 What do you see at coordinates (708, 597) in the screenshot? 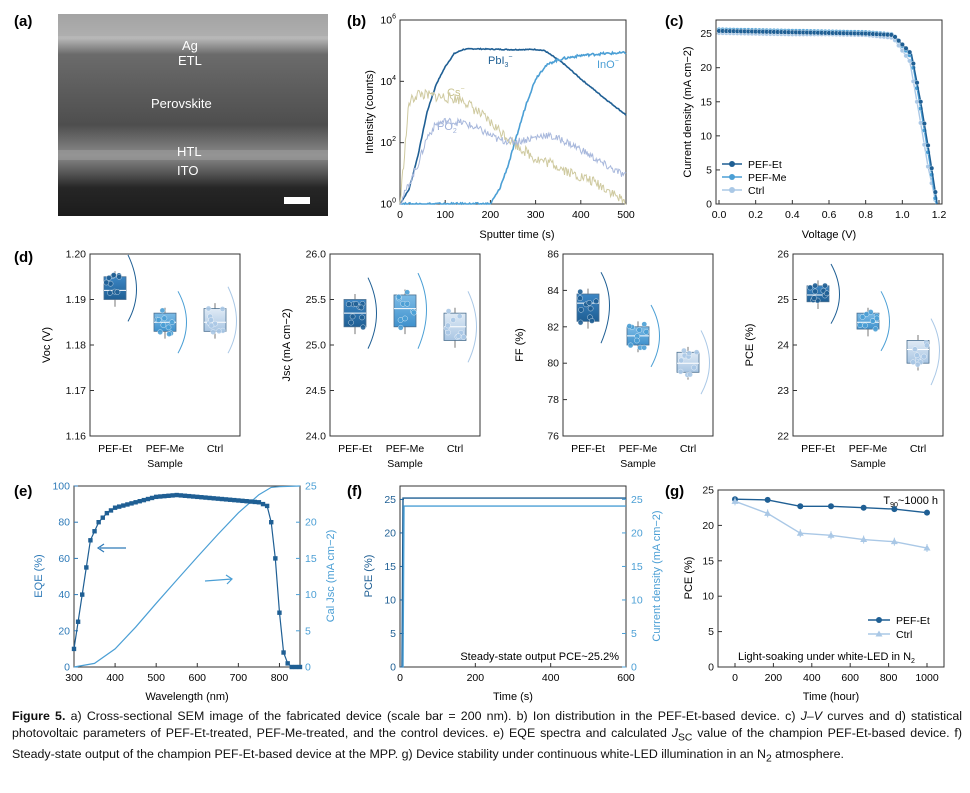
I see `panel-g-ytick-label: 10` at bounding box center [708, 597].